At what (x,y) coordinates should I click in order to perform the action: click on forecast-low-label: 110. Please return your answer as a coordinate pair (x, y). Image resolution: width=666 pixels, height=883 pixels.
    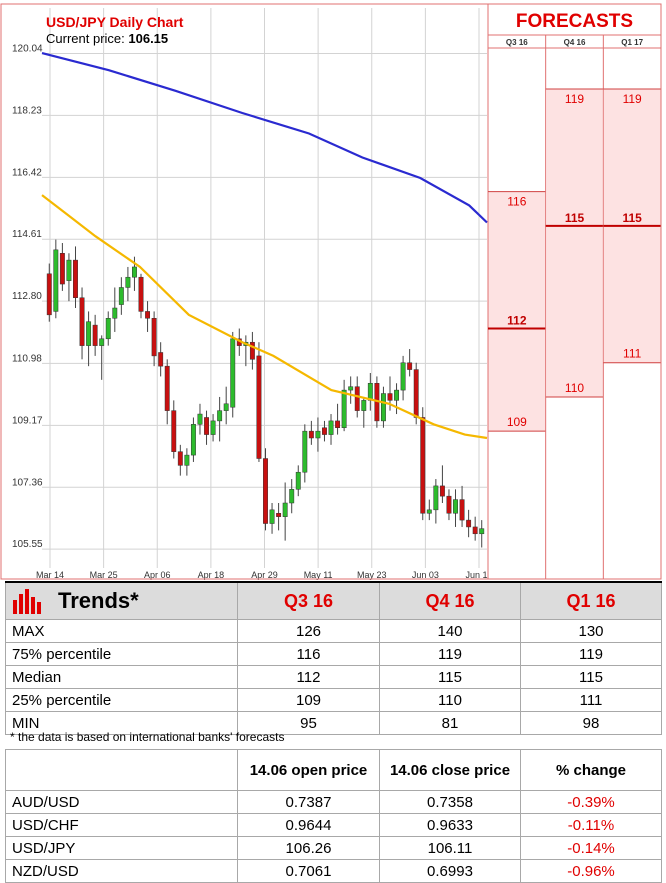
    Looking at the image, I should click on (574, 388).